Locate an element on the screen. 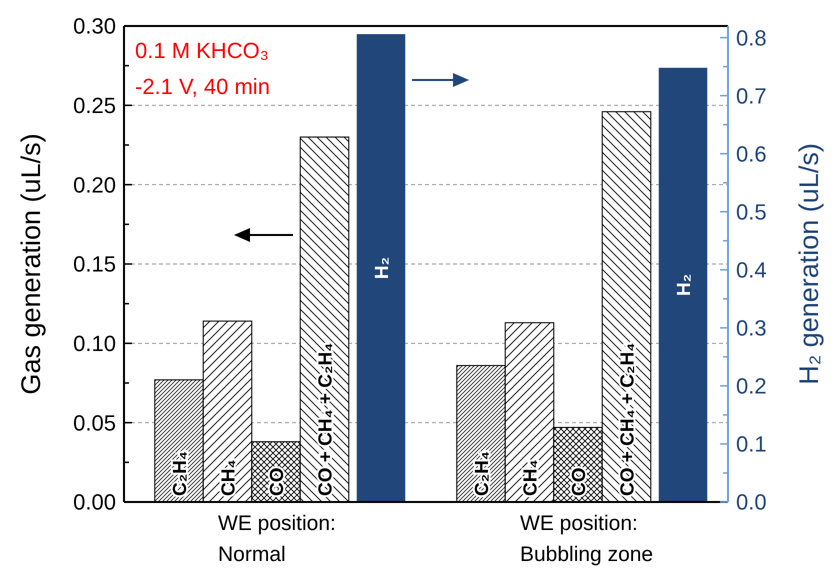 The height and width of the screenshot is (584, 837). y-tick-label: 0.10 is located at coordinates (94, 343).